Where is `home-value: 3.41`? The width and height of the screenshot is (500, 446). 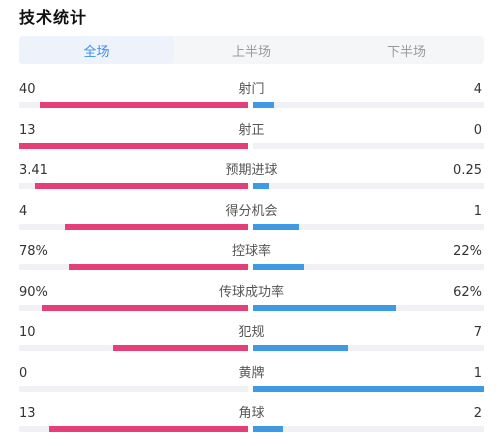
home-value: 3.41 is located at coordinates (33, 170).